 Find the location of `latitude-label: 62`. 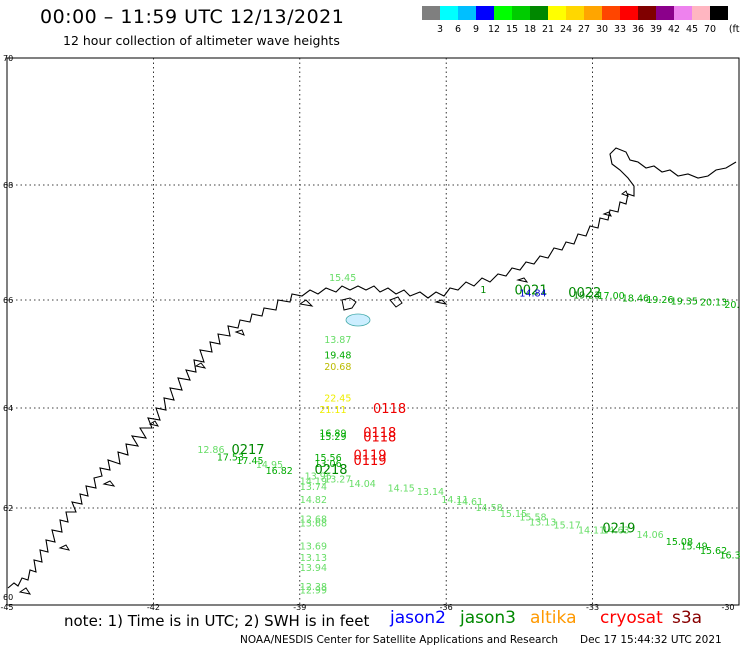

latitude-label: 62 is located at coordinates (8, 508).